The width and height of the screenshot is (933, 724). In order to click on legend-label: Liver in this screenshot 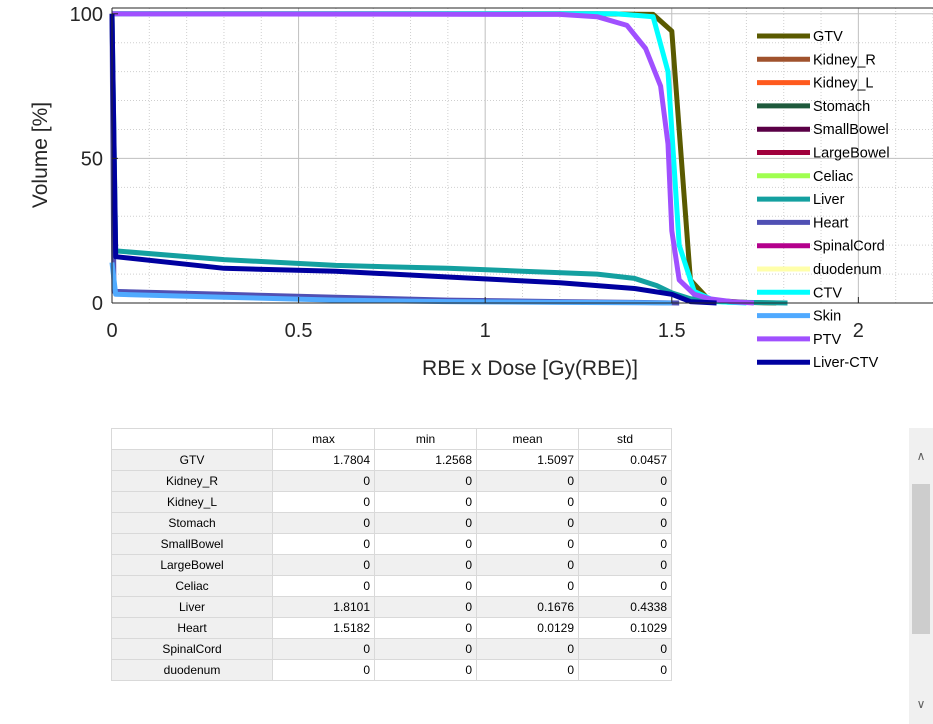, I will do `click(829, 200)`.